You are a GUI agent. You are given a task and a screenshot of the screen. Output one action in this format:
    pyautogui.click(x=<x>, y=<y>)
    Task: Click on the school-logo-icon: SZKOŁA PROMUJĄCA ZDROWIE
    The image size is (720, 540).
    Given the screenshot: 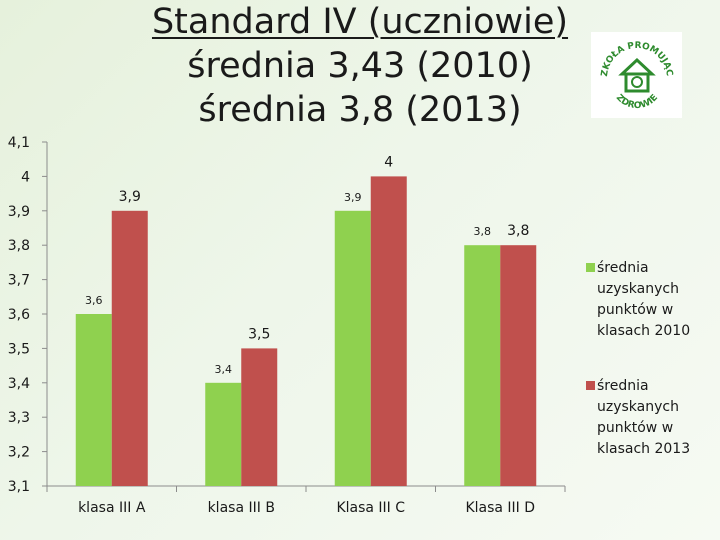 What is the action you would take?
    pyautogui.click(x=631, y=68)
    